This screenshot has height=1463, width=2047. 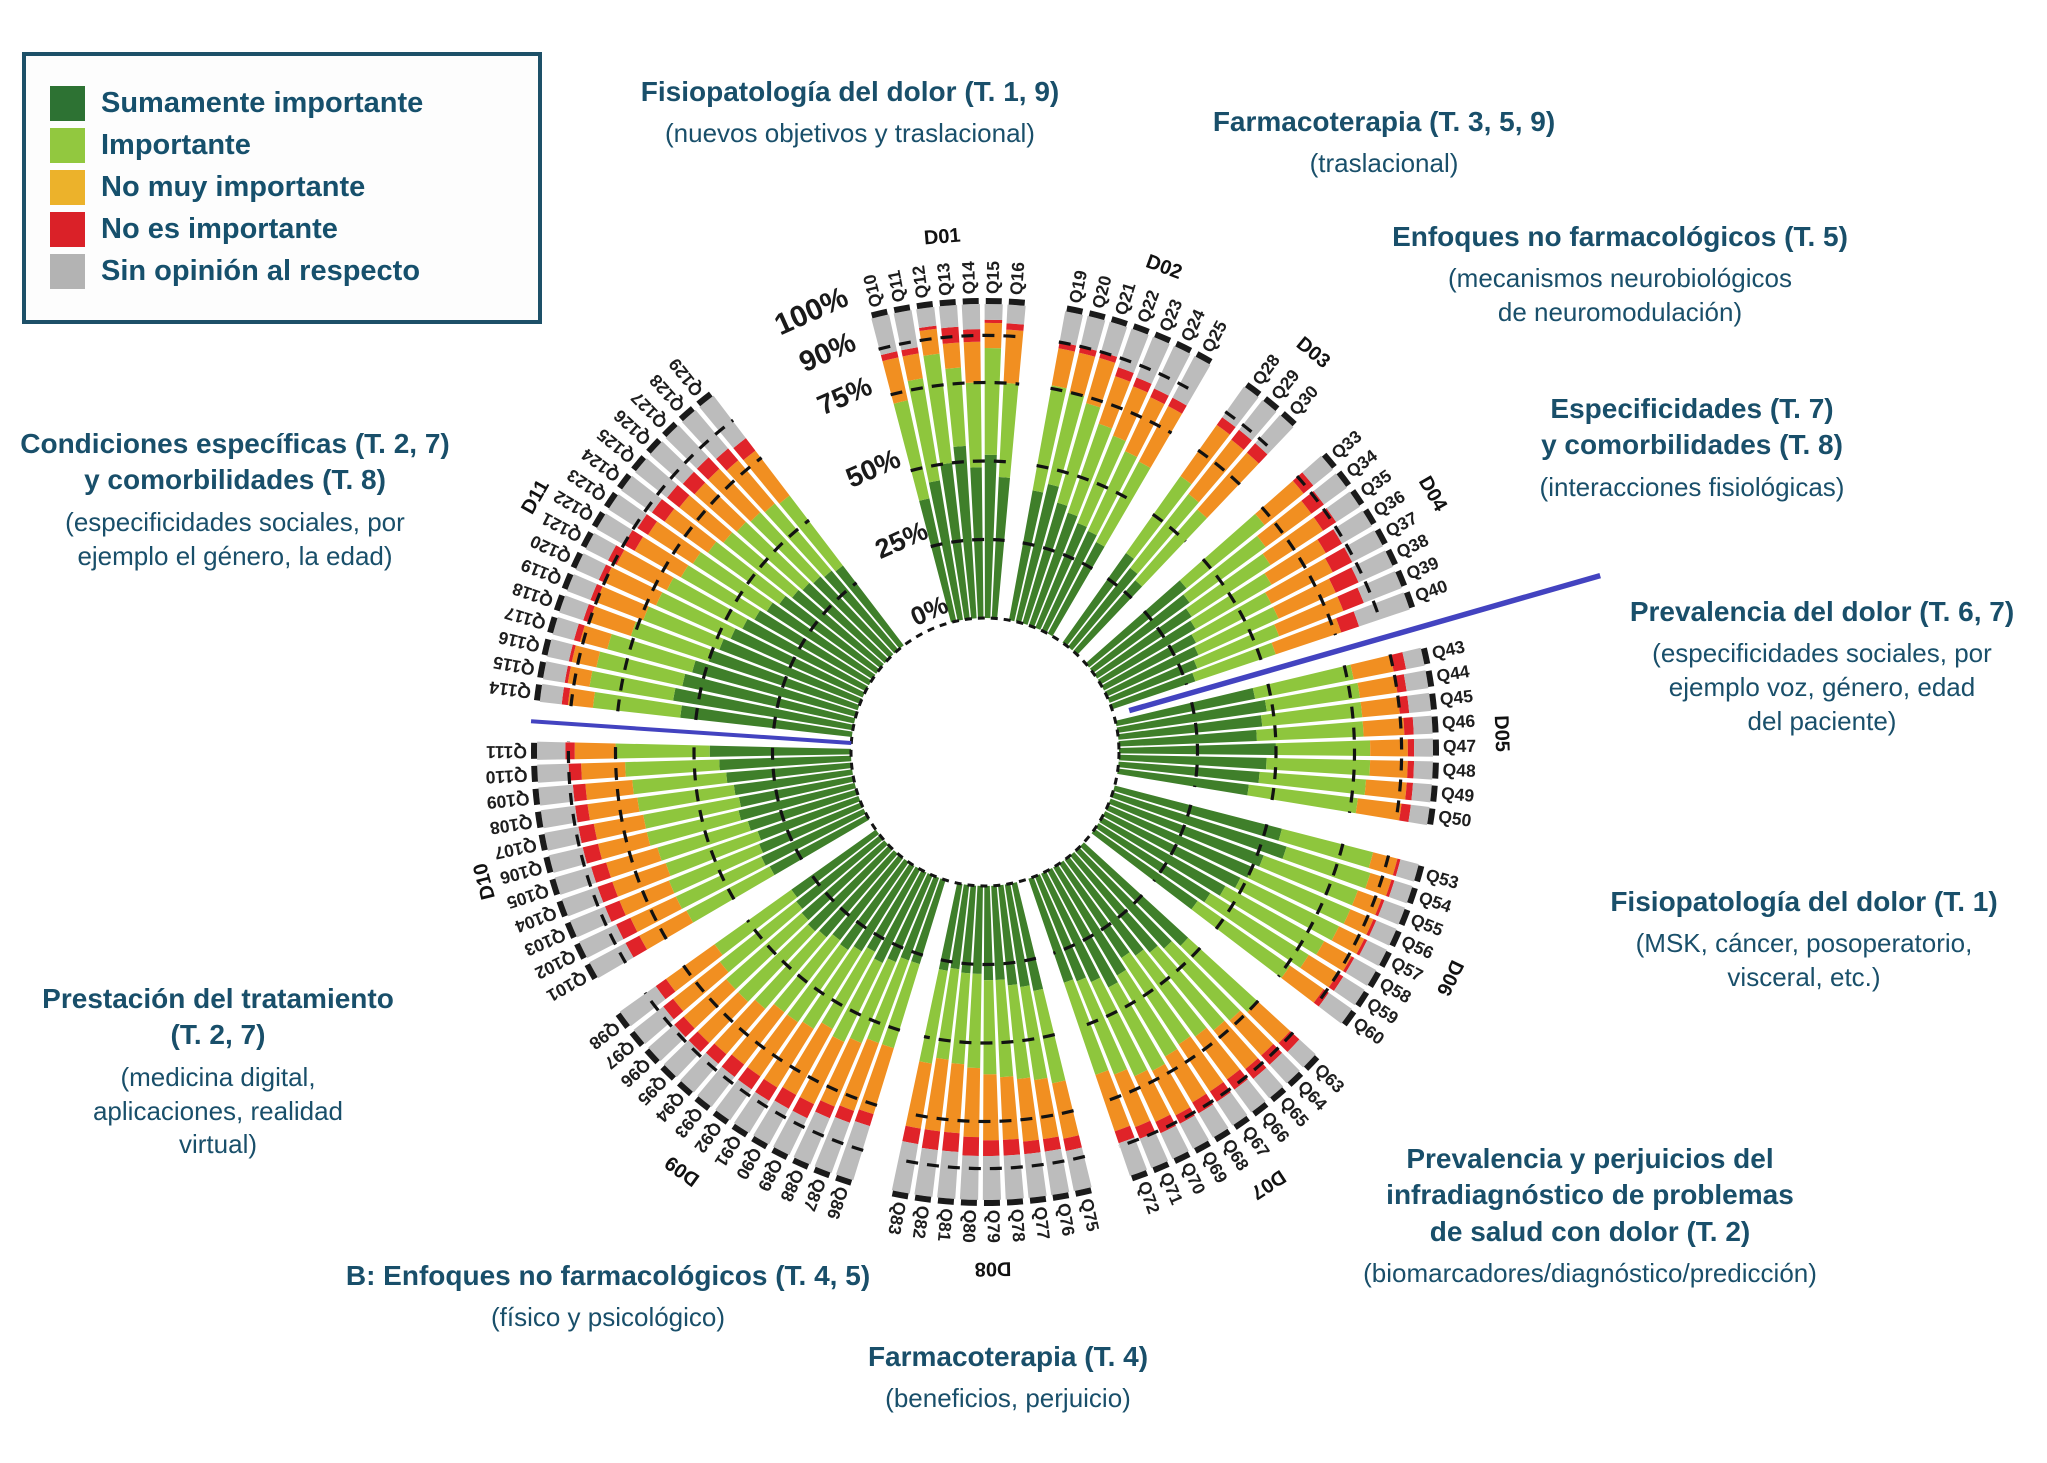 I want to click on bar-Q117-sumamente_importante, so click(x=775, y=688).